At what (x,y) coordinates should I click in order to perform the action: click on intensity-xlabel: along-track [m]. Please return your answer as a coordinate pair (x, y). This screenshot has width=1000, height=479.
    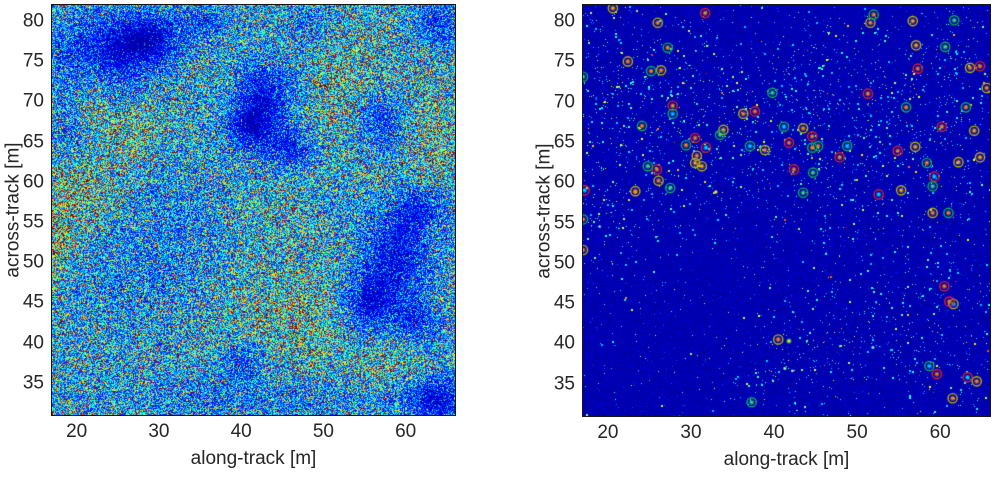
    Looking at the image, I should click on (253, 458).